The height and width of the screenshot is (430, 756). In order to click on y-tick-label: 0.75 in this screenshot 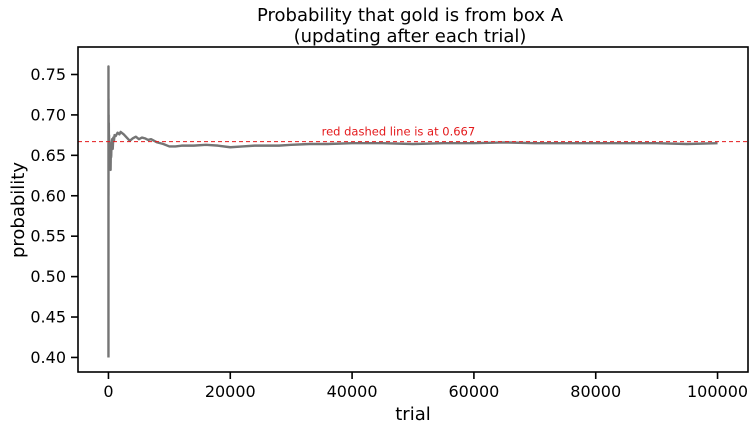, I will do `click(48, 74)`.